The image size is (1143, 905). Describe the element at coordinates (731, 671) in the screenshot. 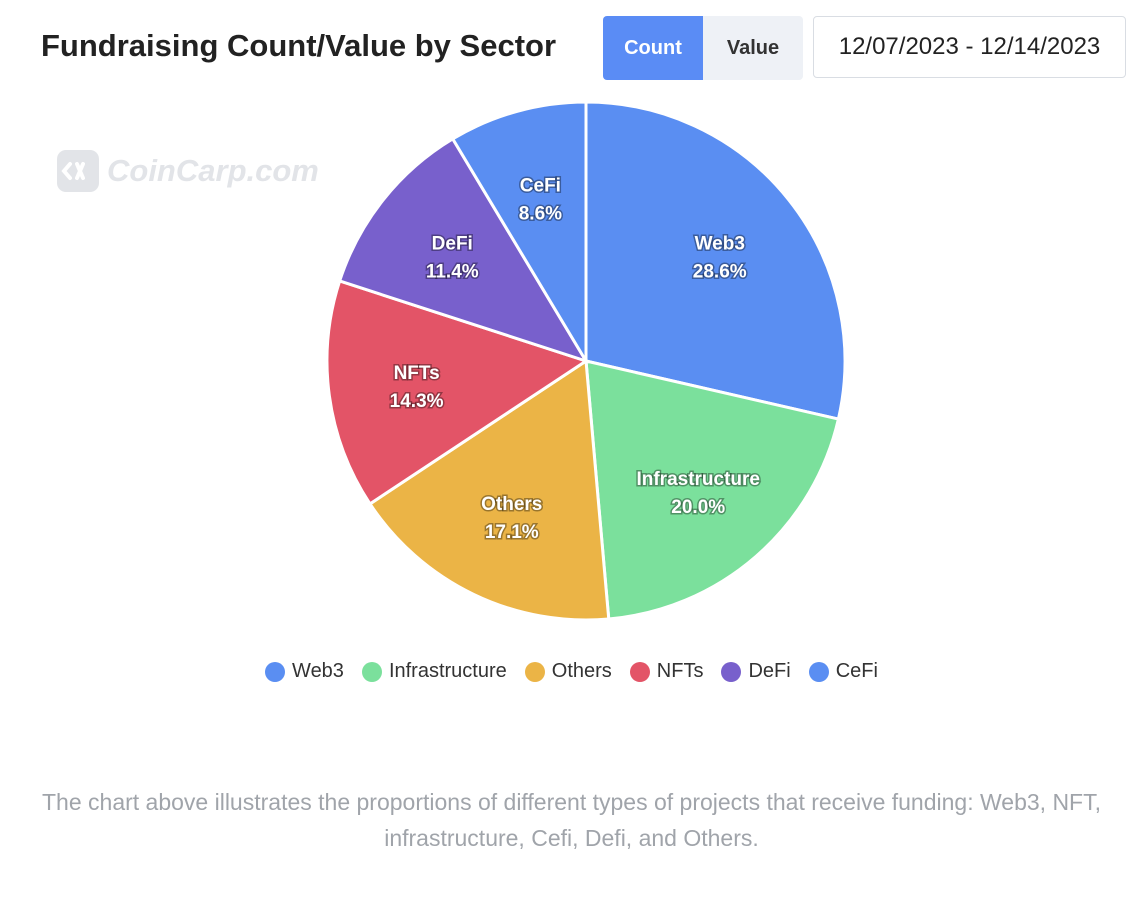

I see `legend-dot-defi` at that location.